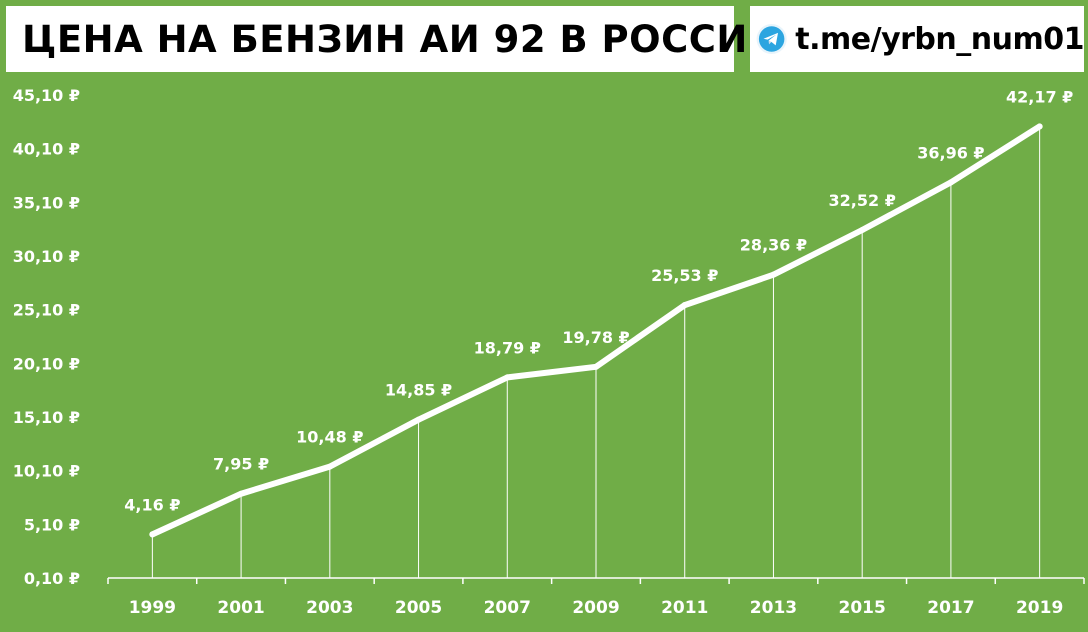 Image resolution: width=1088 pixels, height=632 pixels. Describe the element at coordinates (329, 437) in the screenshot. I see `data-label: 10,48 ₽` at that location.